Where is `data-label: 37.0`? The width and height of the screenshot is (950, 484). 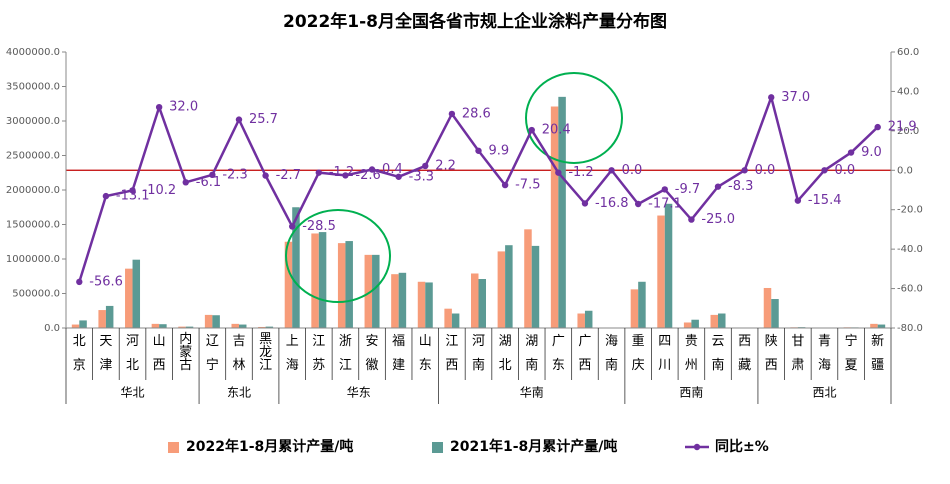 data-label: 37.0 is located at coordinates (795, 97).